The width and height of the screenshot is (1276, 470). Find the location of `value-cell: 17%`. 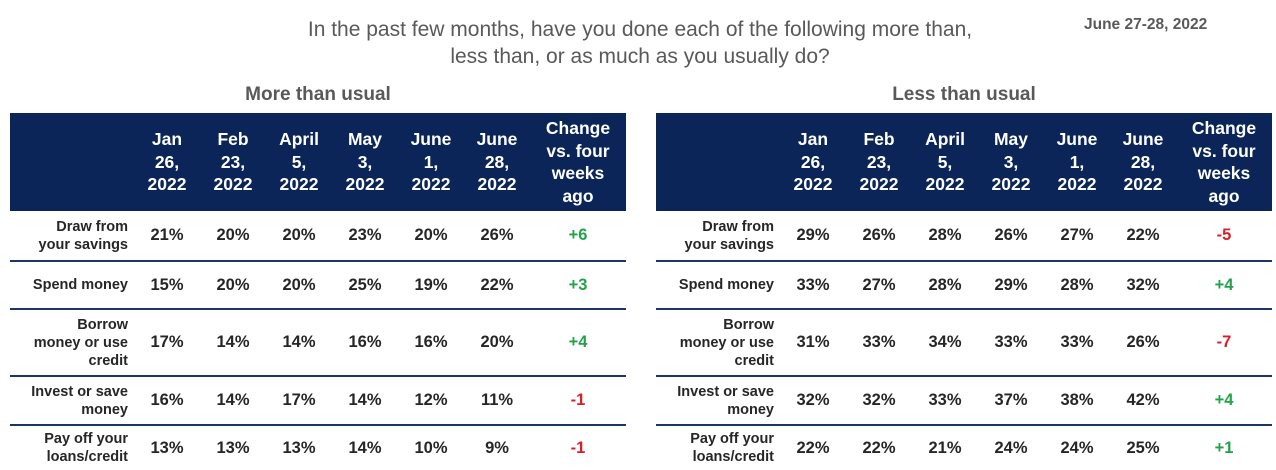

value-cell: 17% is located at coordinates (167, 343).